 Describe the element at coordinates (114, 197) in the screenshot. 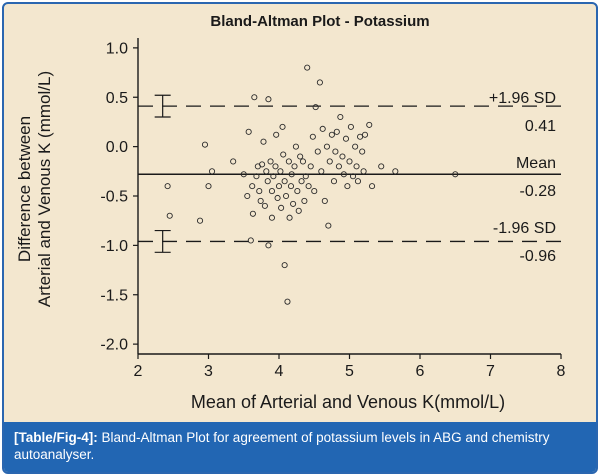

I see `y-tick-label: -0.5` at that location.